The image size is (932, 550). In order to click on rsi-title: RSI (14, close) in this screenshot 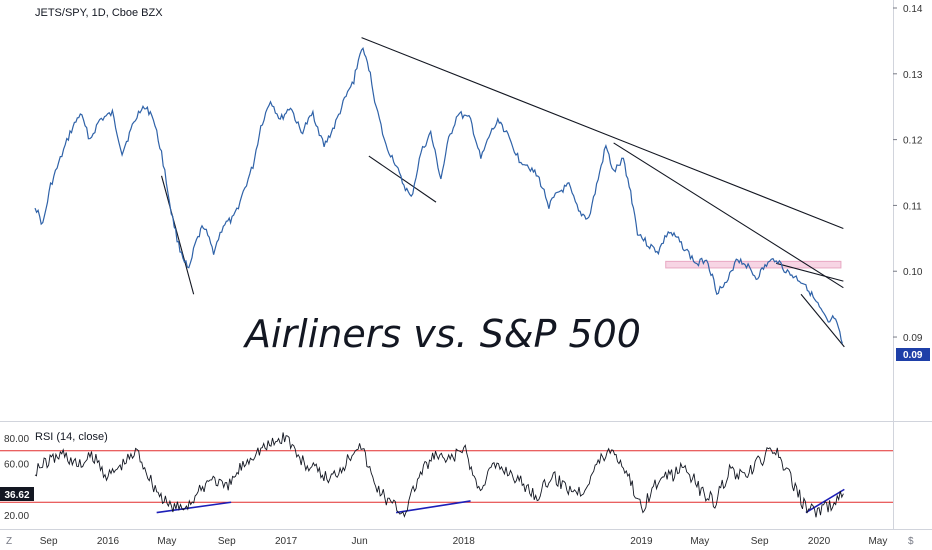, I will do `click(71, 437)`.